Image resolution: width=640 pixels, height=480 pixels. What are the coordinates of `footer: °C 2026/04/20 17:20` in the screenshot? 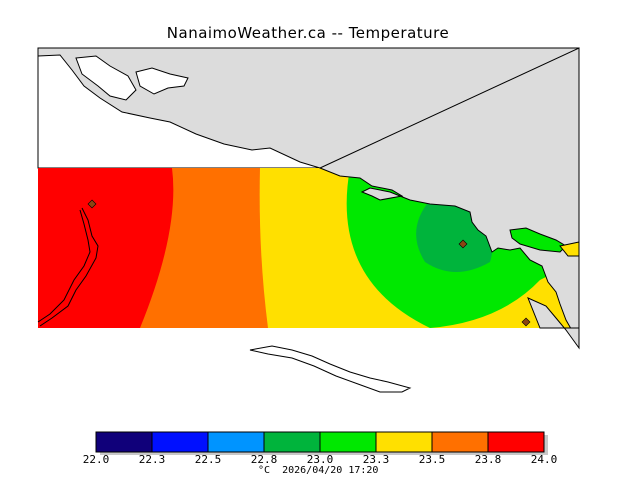 It's located at (318, 470).